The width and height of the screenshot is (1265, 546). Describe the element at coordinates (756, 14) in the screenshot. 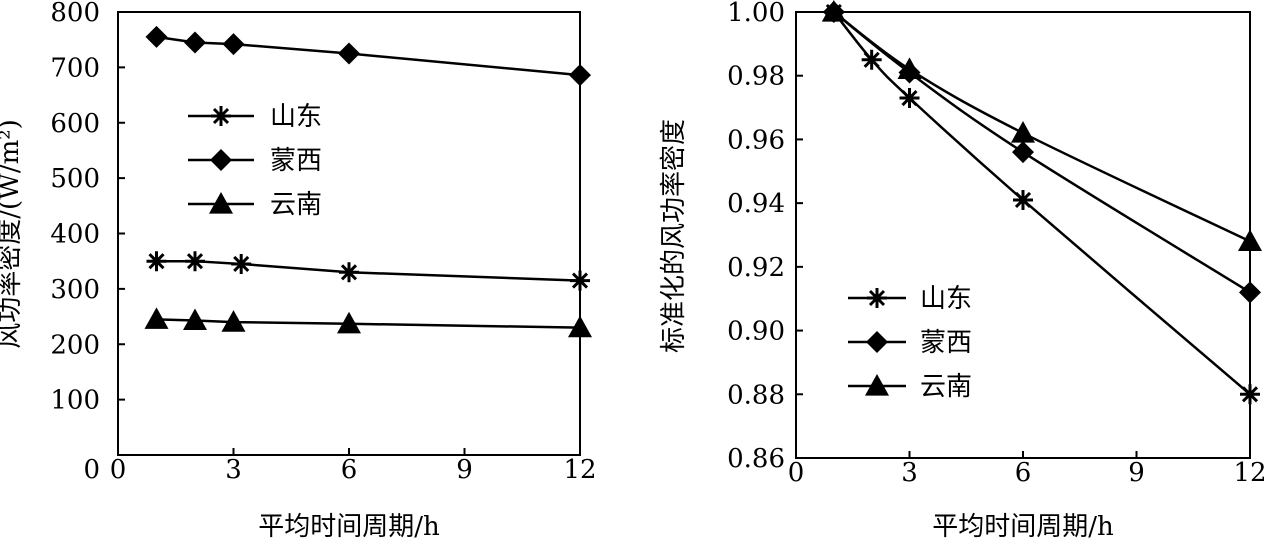

I see `y-tick-label: 1.00` at that location.